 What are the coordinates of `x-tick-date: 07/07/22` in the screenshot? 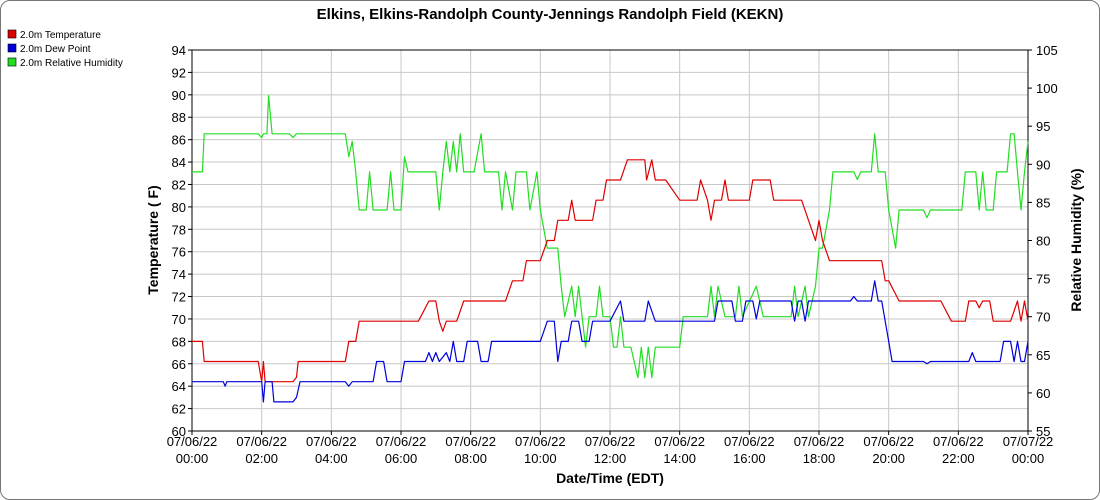 It's located at (1028, 441).